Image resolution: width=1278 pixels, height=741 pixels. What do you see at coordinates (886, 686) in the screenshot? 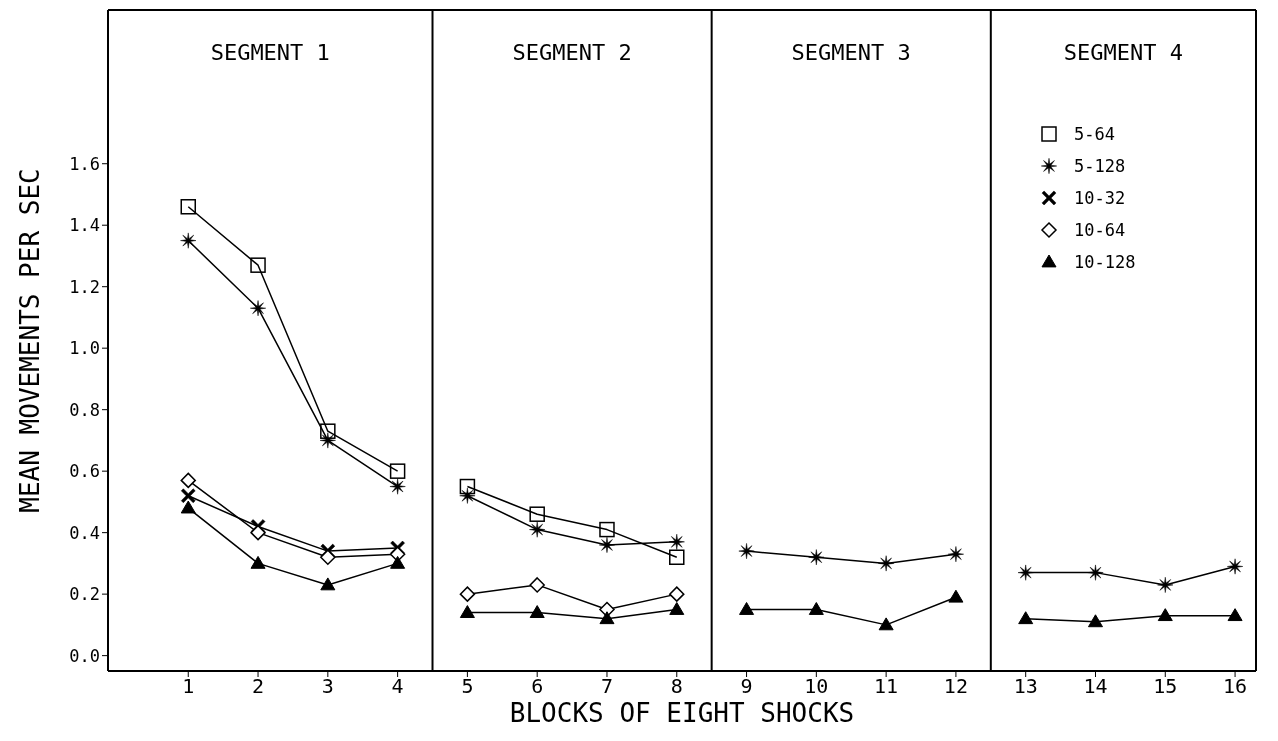
I see `x-tick-label: 11` at bounding box center [886, 686].